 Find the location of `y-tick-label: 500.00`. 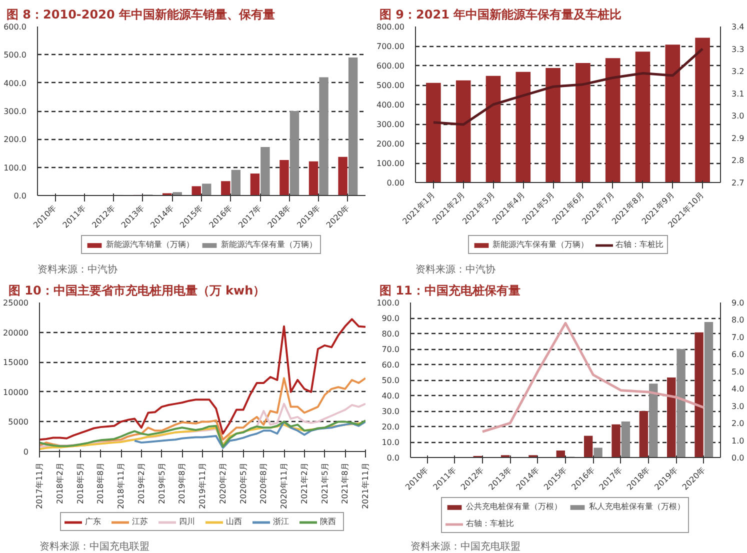

y-tick-label: 500.00 is located at coordinates (390, 85).